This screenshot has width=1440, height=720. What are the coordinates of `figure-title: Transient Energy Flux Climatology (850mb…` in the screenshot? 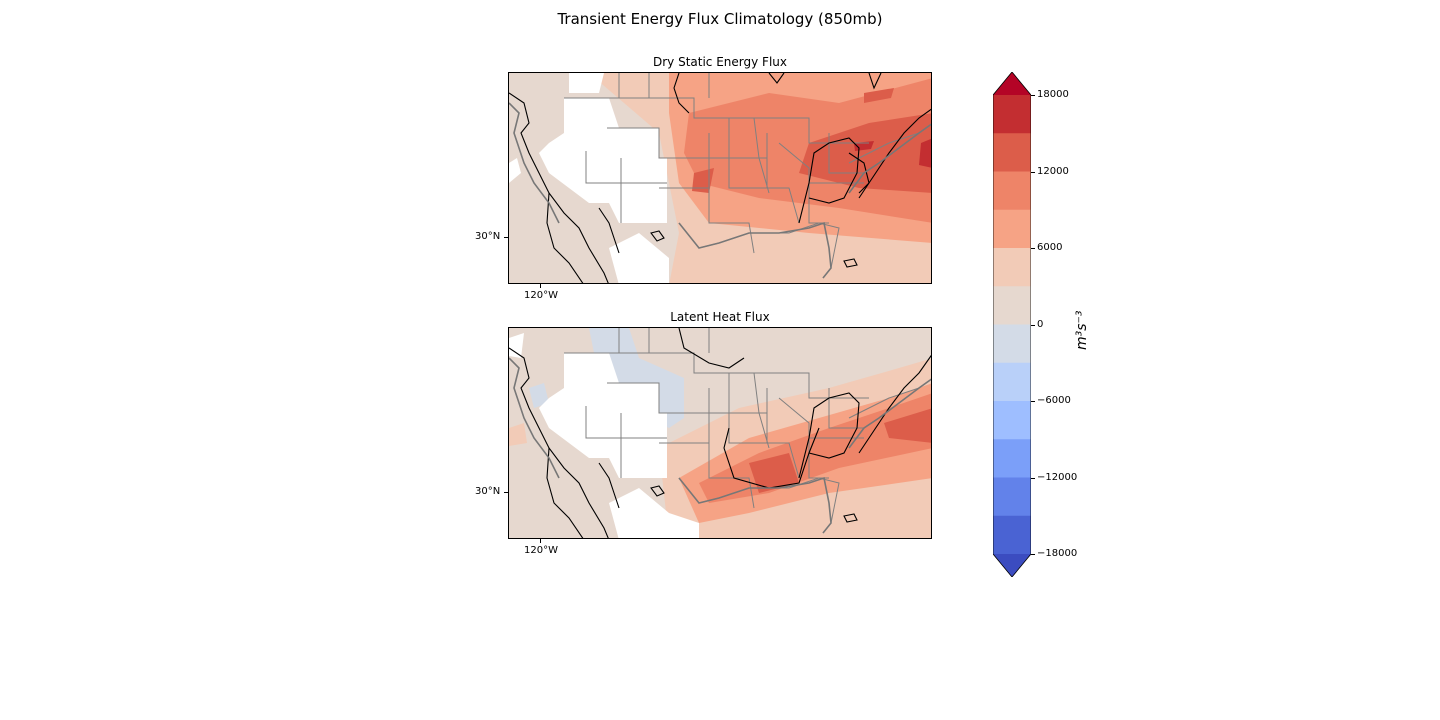 It's located at (720, 19).